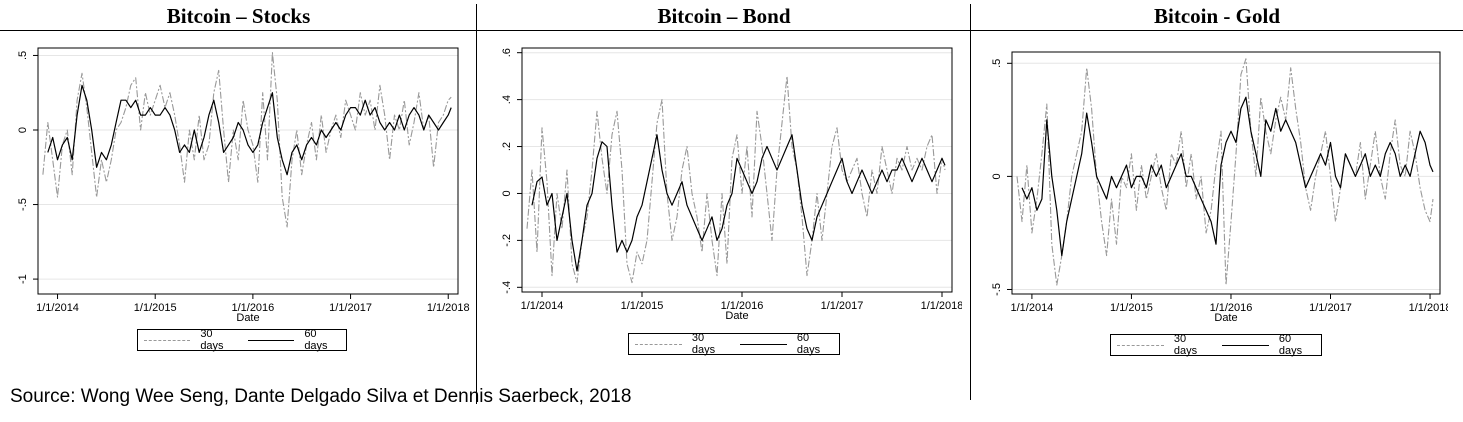 Image resolution: width=1463 pixels, height=422 pixels. Describe the element at coordinates (1216, 345) in the screenshot. I see `legend-gold: 30 days 60 days` at that location.